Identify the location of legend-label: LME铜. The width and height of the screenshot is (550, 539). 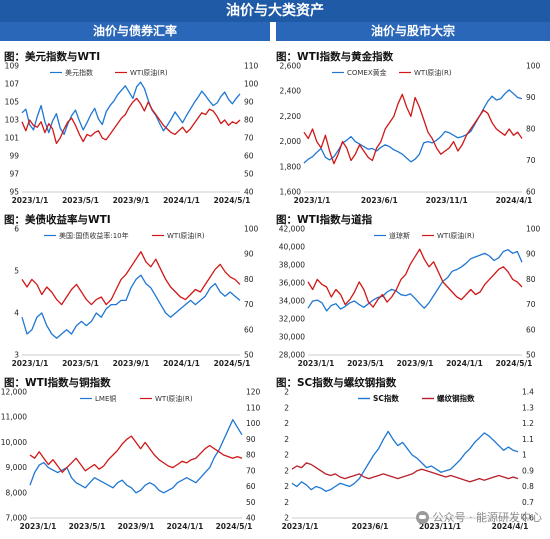
(105, 398).